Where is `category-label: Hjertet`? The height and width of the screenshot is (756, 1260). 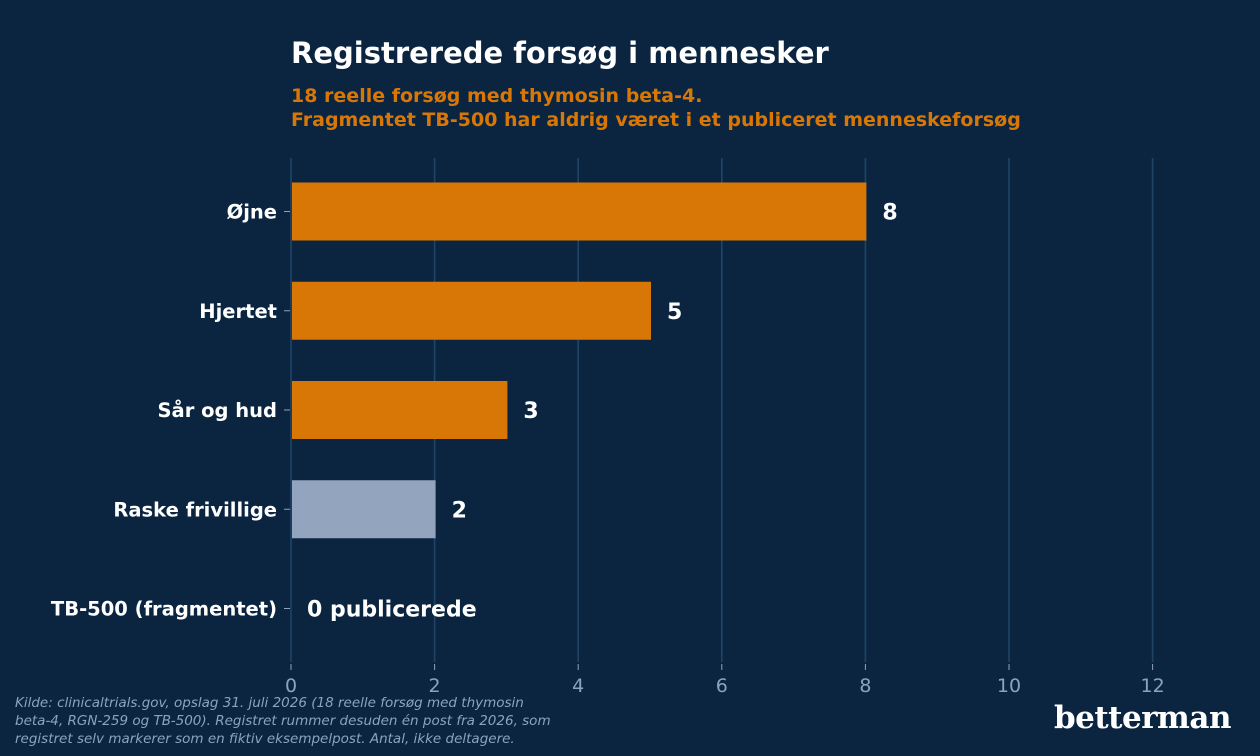
category-label: Hjertet is located at coordinates (238, 311).